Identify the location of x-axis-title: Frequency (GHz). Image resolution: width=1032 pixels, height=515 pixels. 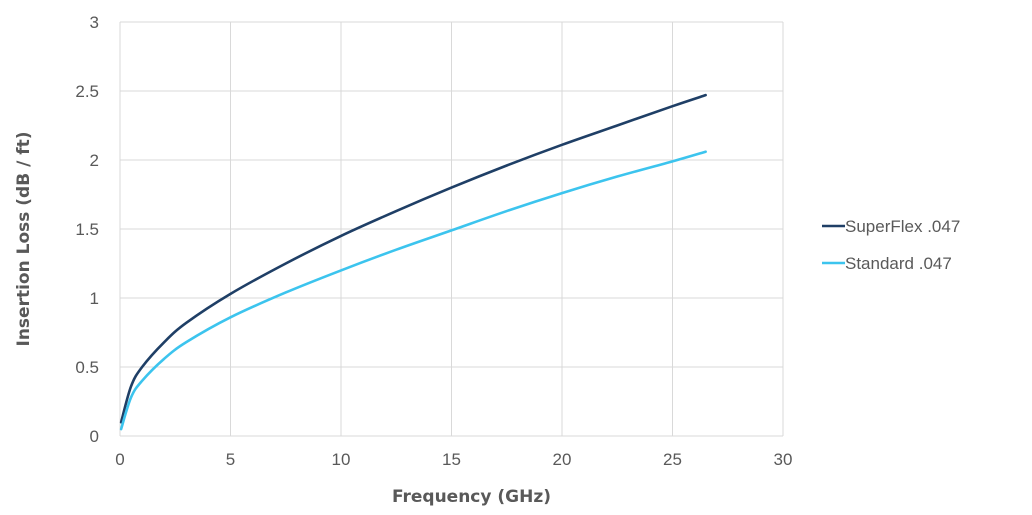
(471, 497).